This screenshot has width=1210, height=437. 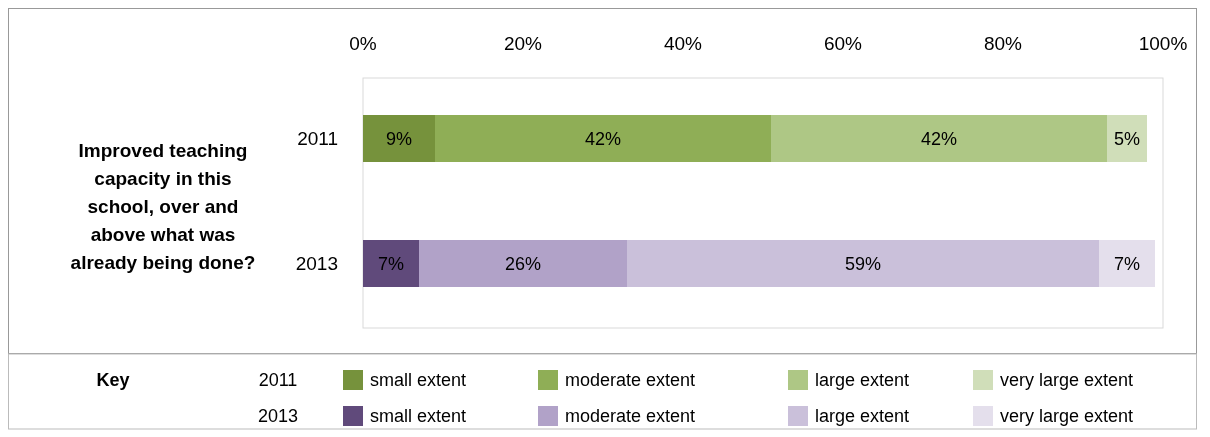 What do you see at coordinates (1067, 380) in the screenshot?
I see `legend-label: very large extent` at bounding box center [1067, 380].